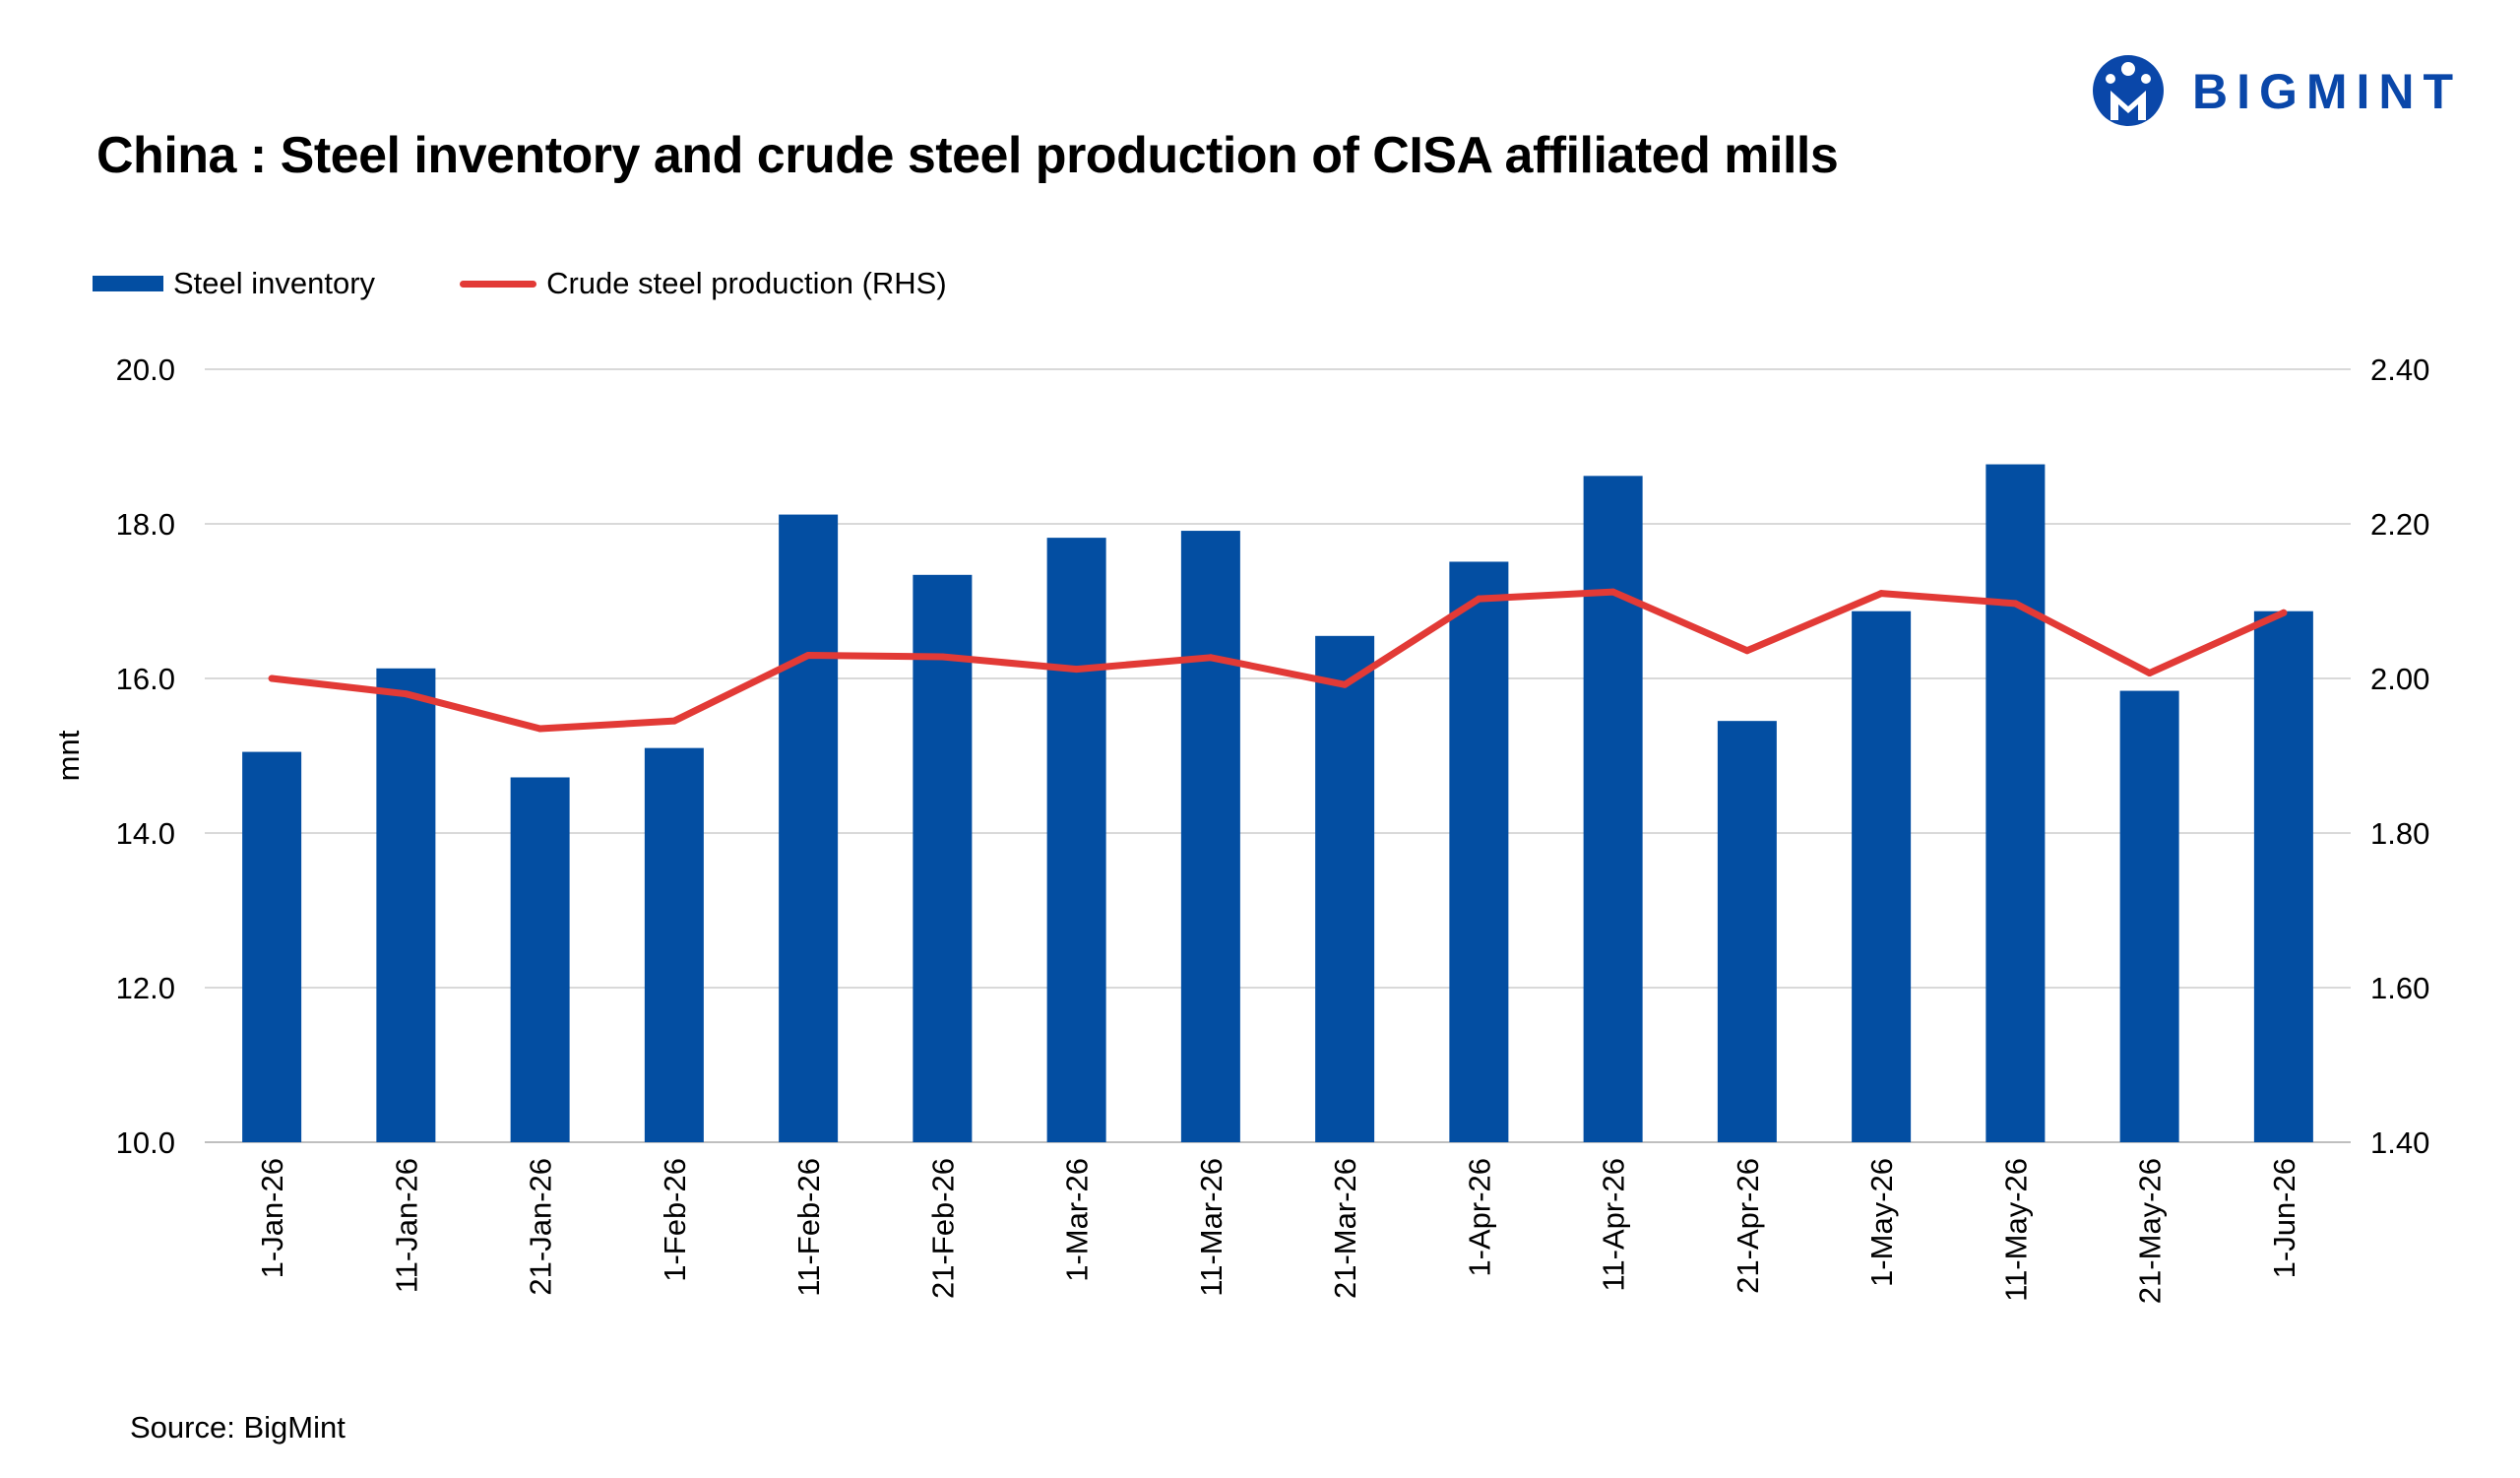 This screenshot has height=1478, width=2520. I want to click on y2-tick-label: 2.20, so click(2399, 524).